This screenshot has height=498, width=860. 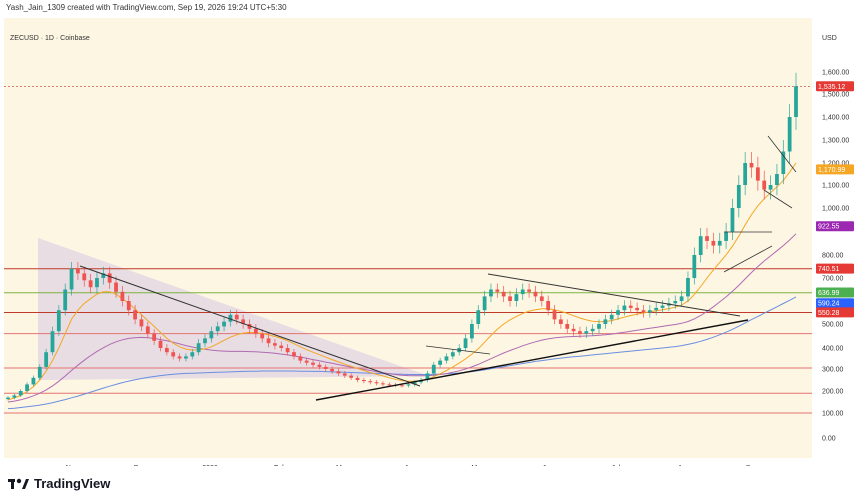 What do you see at coordinates (829, 227) in the screenshot?
I see `price-tag-label: 922.55` at bounding box center [829, 227].